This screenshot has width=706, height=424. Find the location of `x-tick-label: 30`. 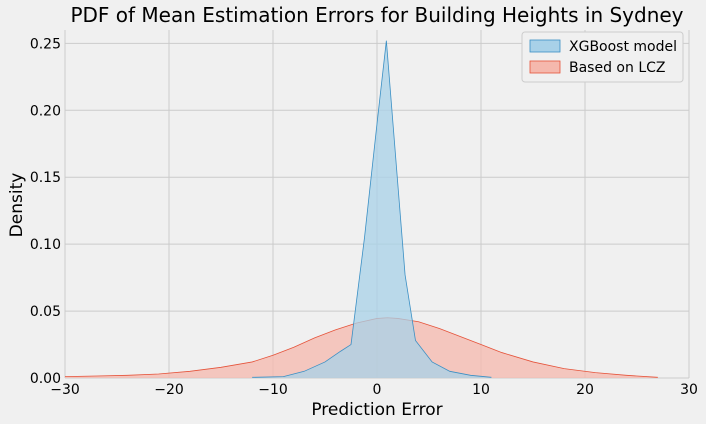

x-tick-label: 30 is located at coordinates (689, 390).